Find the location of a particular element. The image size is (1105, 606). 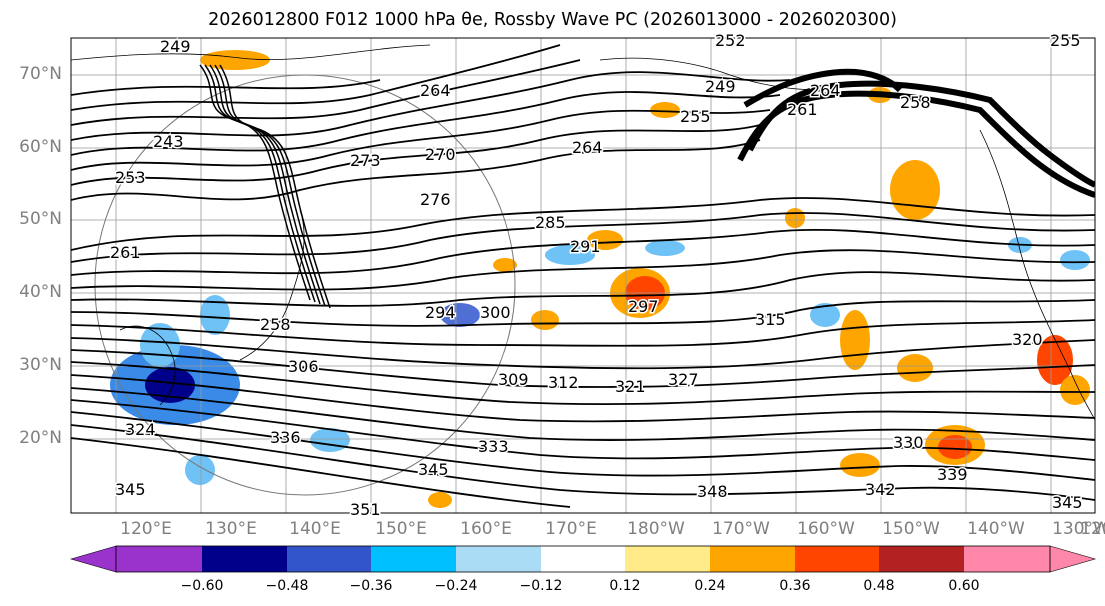

colorbar-tick-label: 0.12 is located at coordinates (625, 586).